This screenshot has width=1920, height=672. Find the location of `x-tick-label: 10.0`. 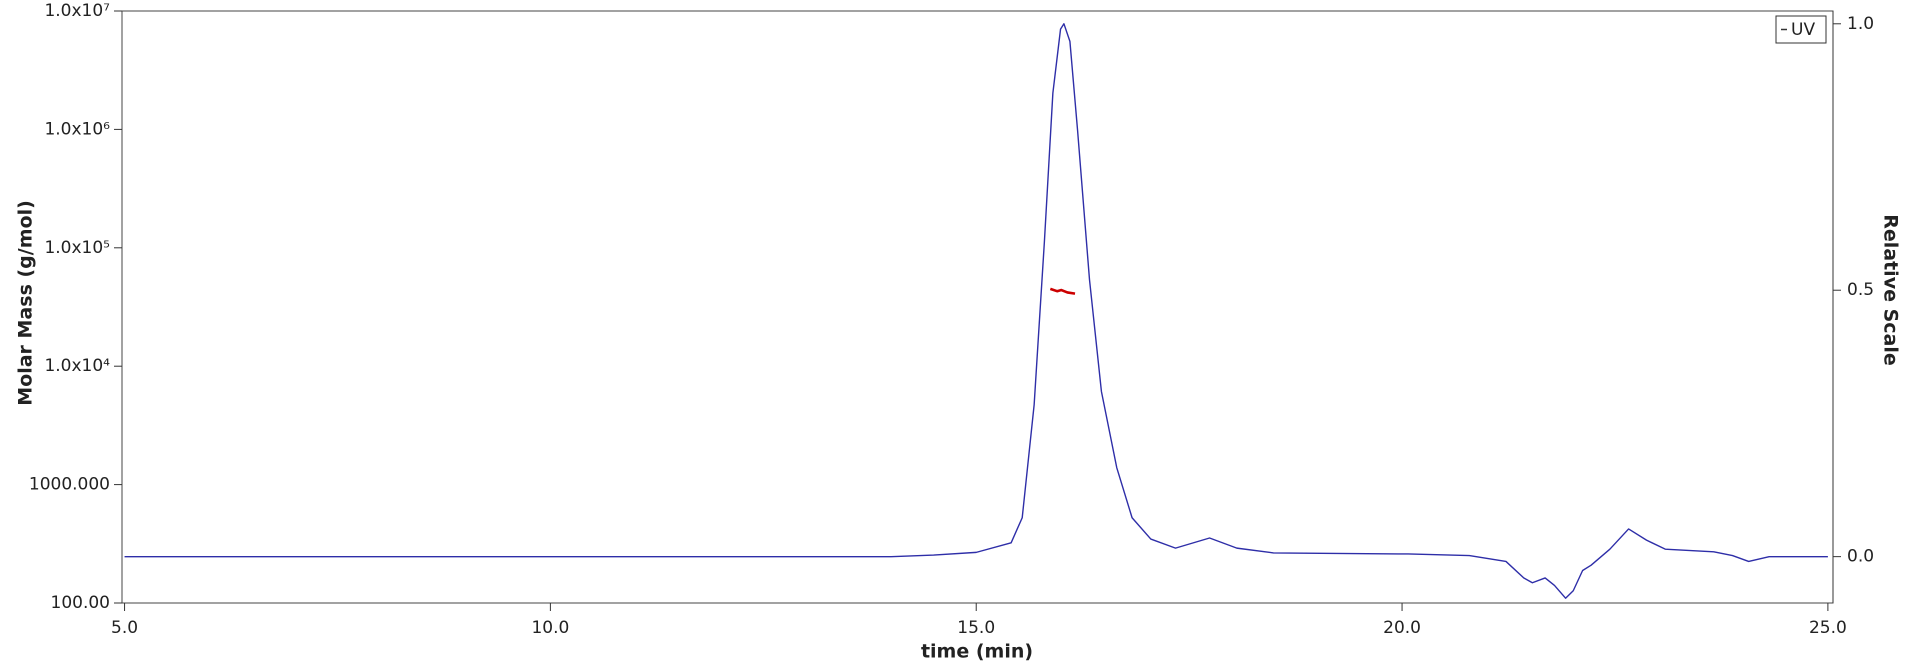

x-tick-label: 10.0 is located at coordinates (550, 628).